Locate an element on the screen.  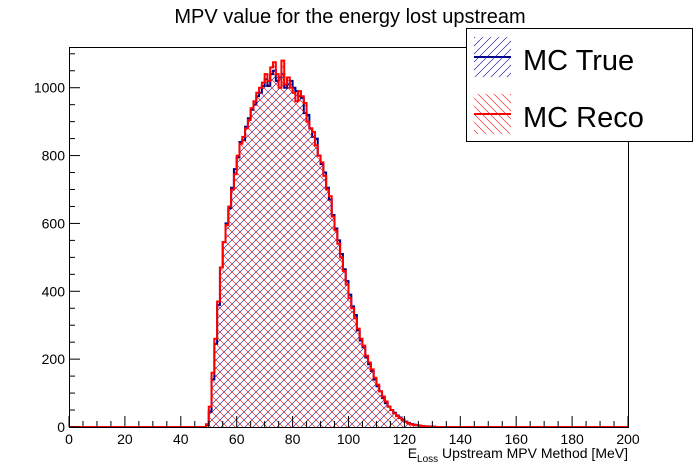
x-tick-label: 40 is located at coordinates (181, 439).